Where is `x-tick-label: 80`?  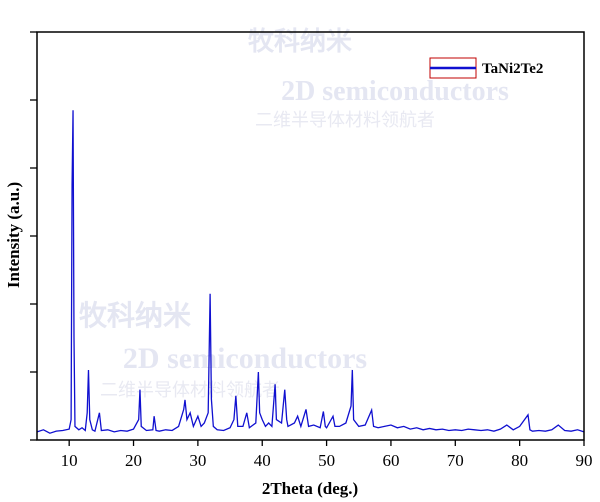
x-tick-label: 80 is located at coordinates (519, 460).